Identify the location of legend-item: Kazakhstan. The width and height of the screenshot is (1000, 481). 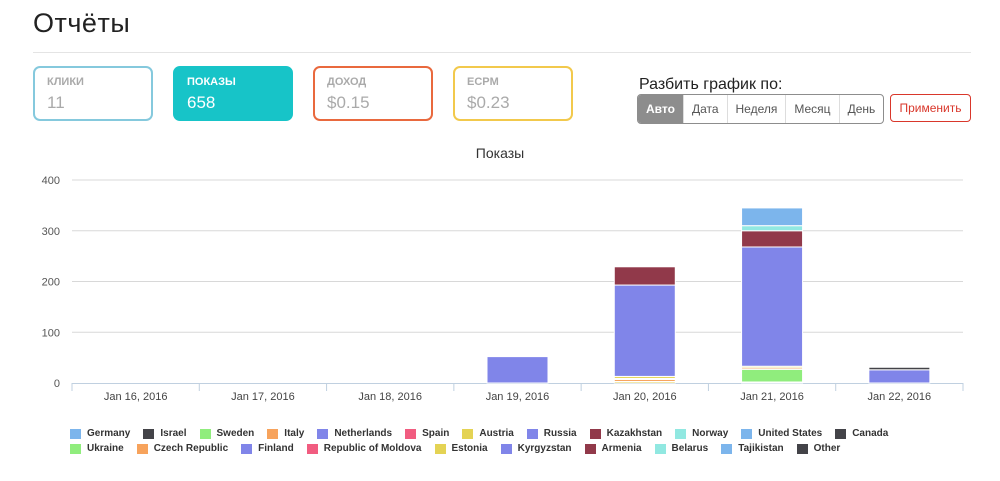
(626, 433).